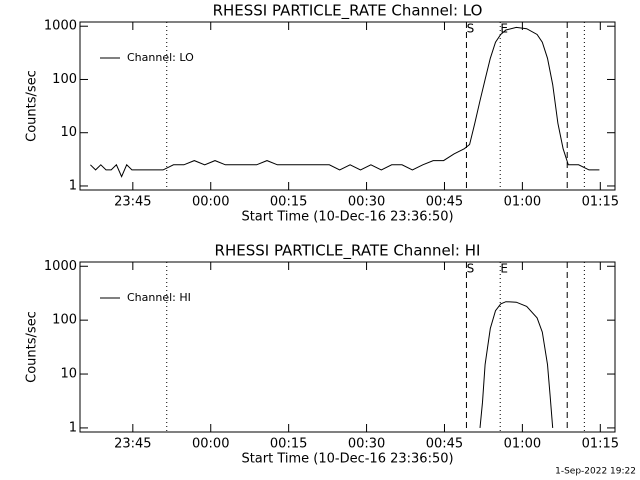 The image size is (640, 480). I want to click on data-line, so click(516, 364).